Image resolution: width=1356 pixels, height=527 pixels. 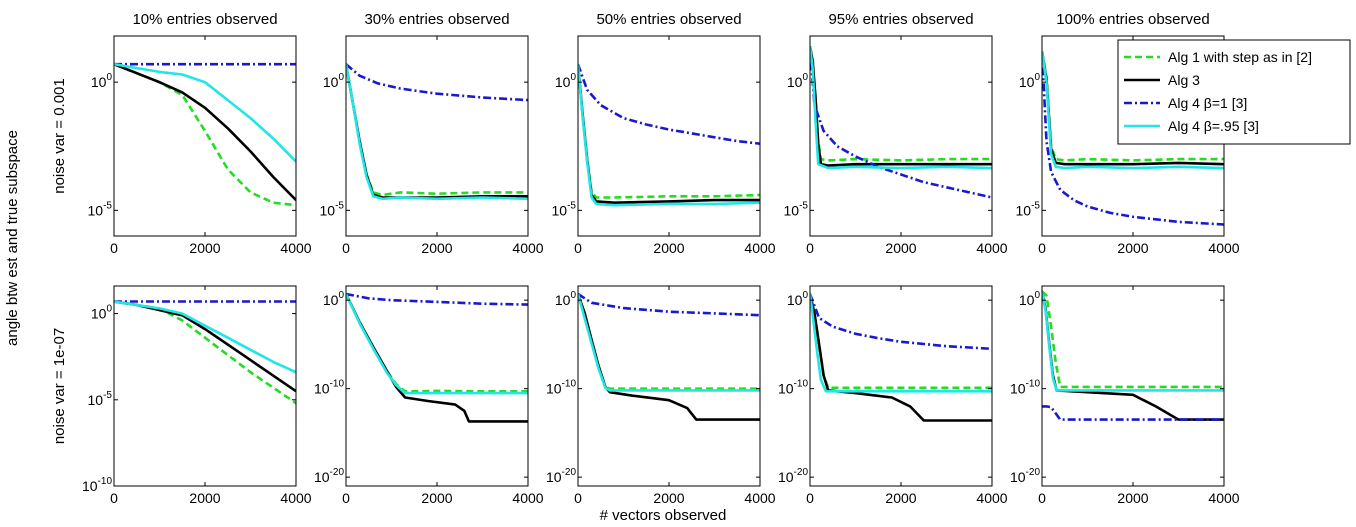 What do you see at coordinates (1213, 126) in the screenshot?
I see `legend-label: Alg 4 β=.95 [3]` at bounding box center [1213, 126].